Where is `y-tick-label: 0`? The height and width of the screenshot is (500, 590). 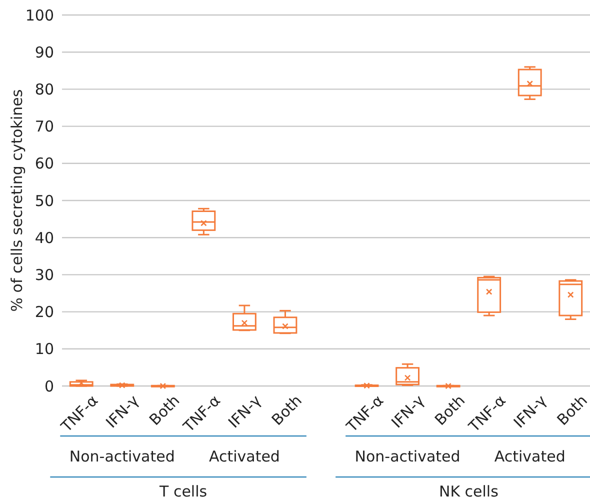
y-tick-label: 0 is located at coordinates (49, 386).